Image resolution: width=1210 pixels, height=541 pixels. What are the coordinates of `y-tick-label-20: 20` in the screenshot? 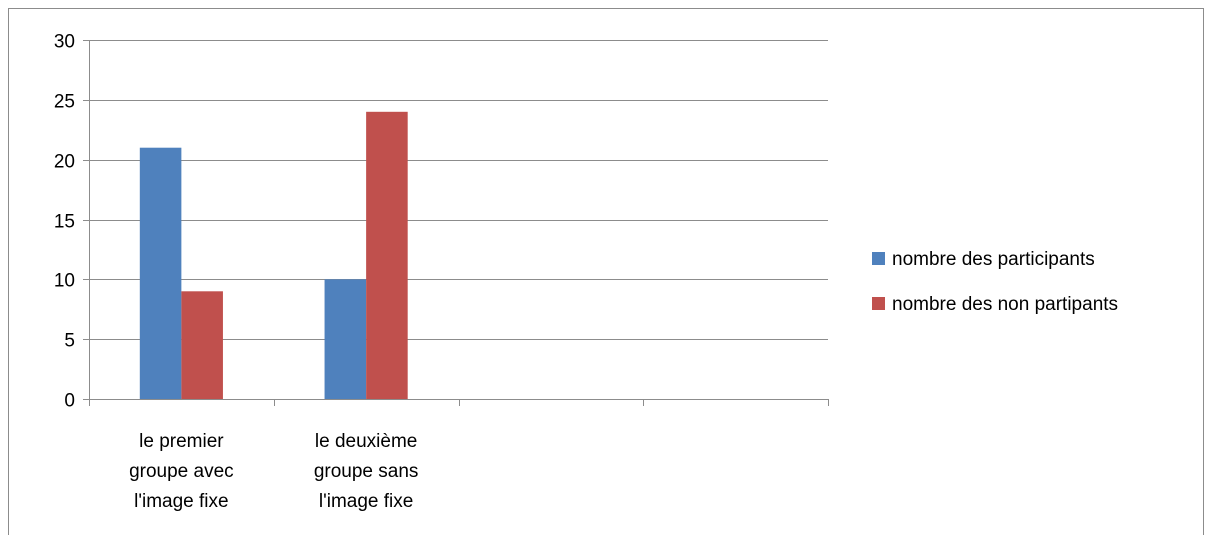 It's located at (64, 162).